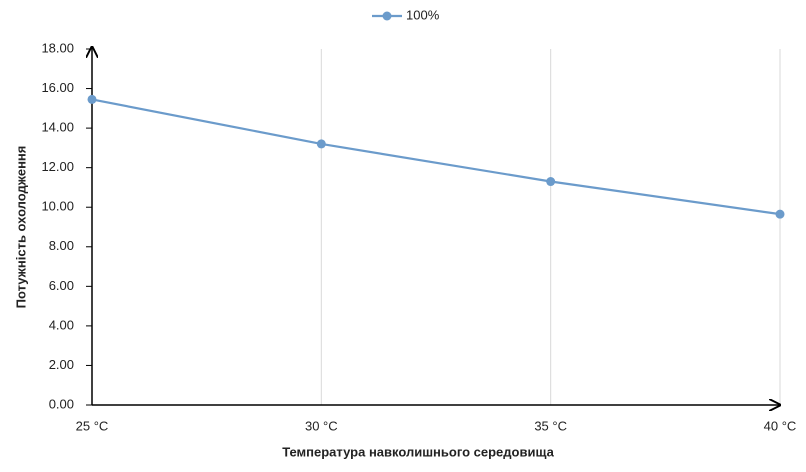 This screenshot has height=472, width=806. I want to click on y-tick-label: 8.00, so click(61, 245).